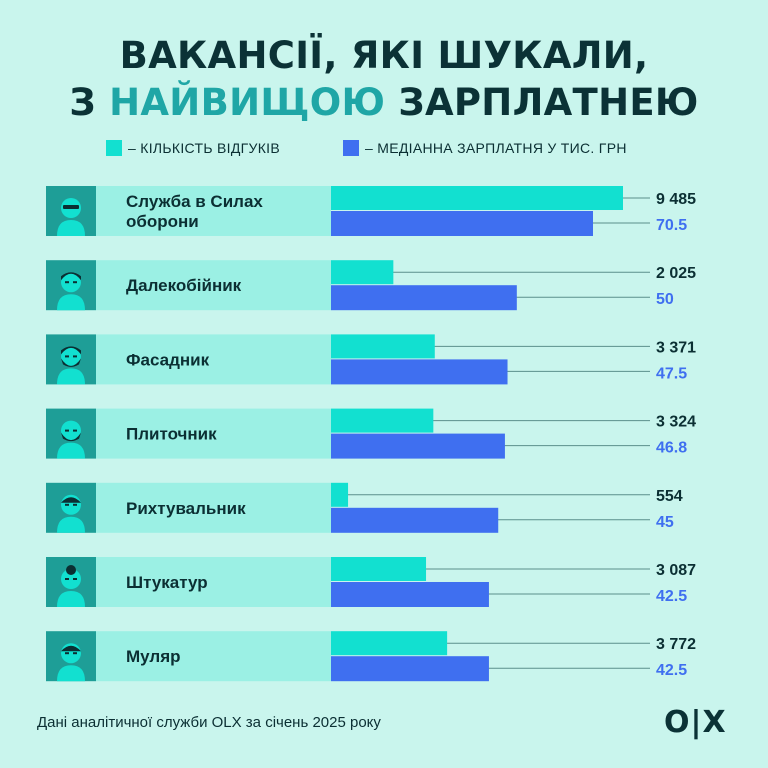  What do you see at coordinates (665, 522) in the screenshot?
I see `salary-value-label: 45` at bounding box center [665, 522].